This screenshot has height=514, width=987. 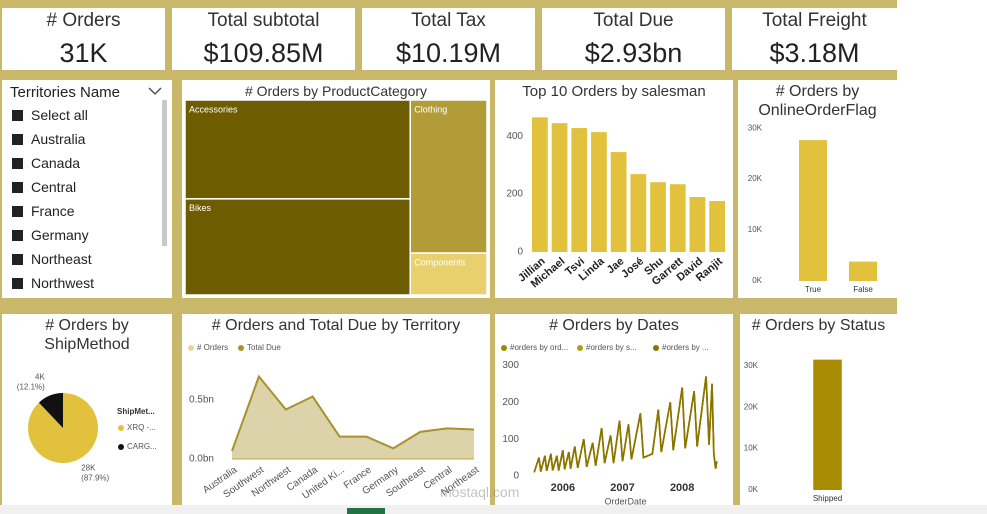 I want to click on chart: 0K 10K 20K 30K Shipped, so click(x=793, y=431).